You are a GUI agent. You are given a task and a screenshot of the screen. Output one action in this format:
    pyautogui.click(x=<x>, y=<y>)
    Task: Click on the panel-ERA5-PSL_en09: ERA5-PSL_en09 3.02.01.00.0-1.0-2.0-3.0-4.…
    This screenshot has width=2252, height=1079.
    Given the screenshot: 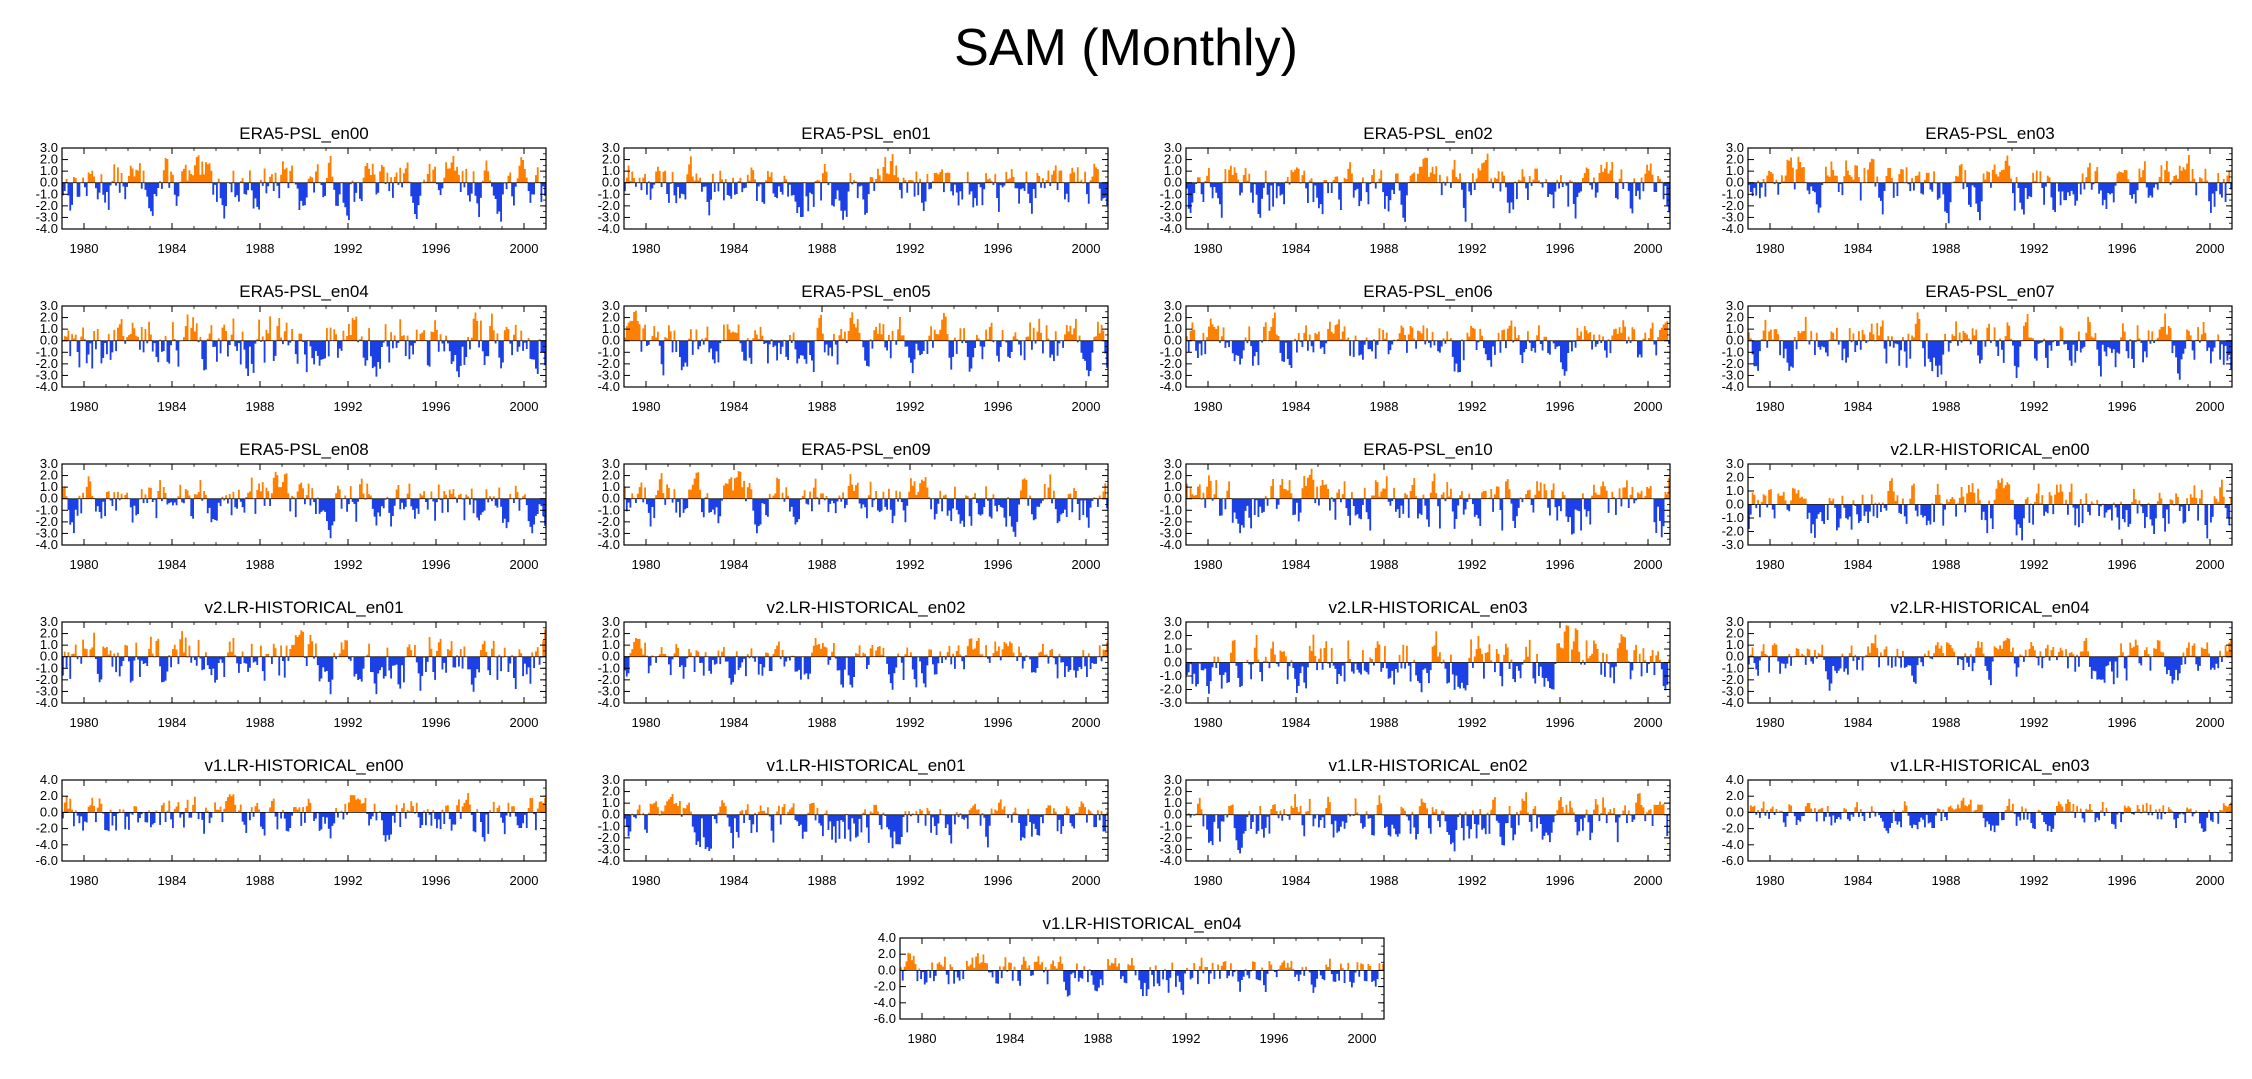 What is the action you would take?
    pyautogui.click(x=853, y=506)
    